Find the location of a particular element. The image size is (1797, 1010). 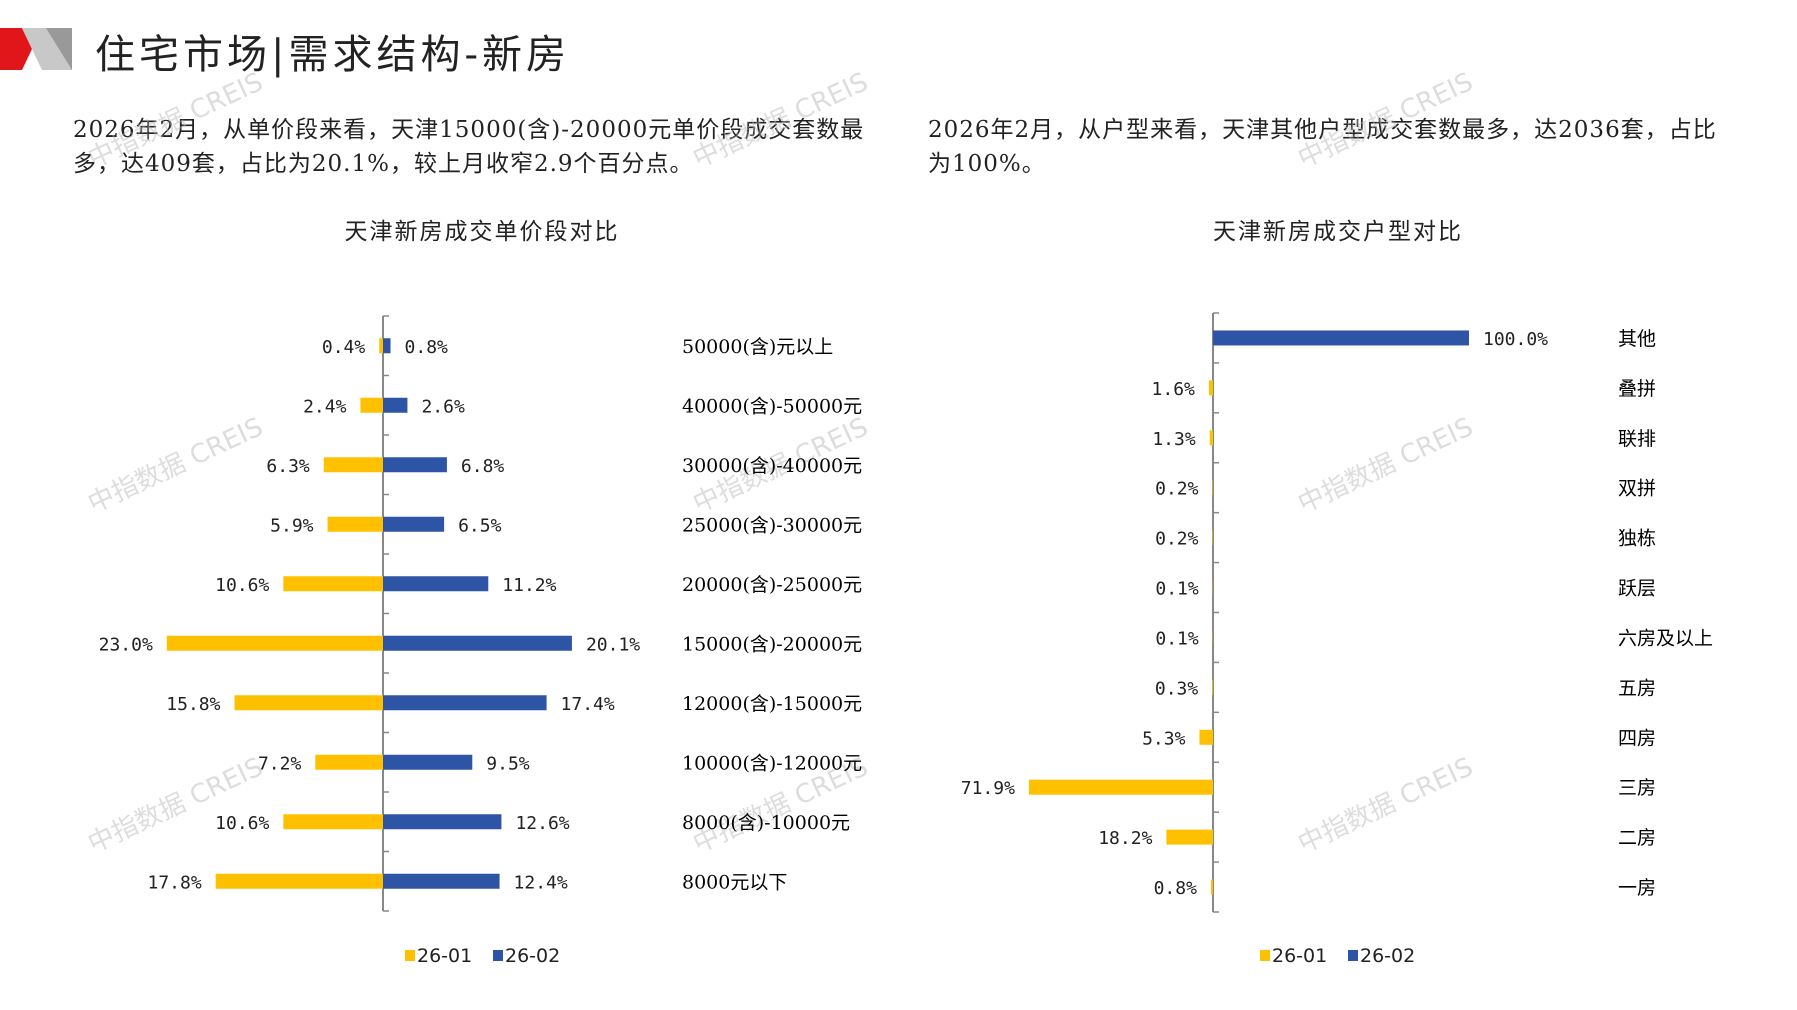

category-label: 其他 is located at coordinates (1637, 339).